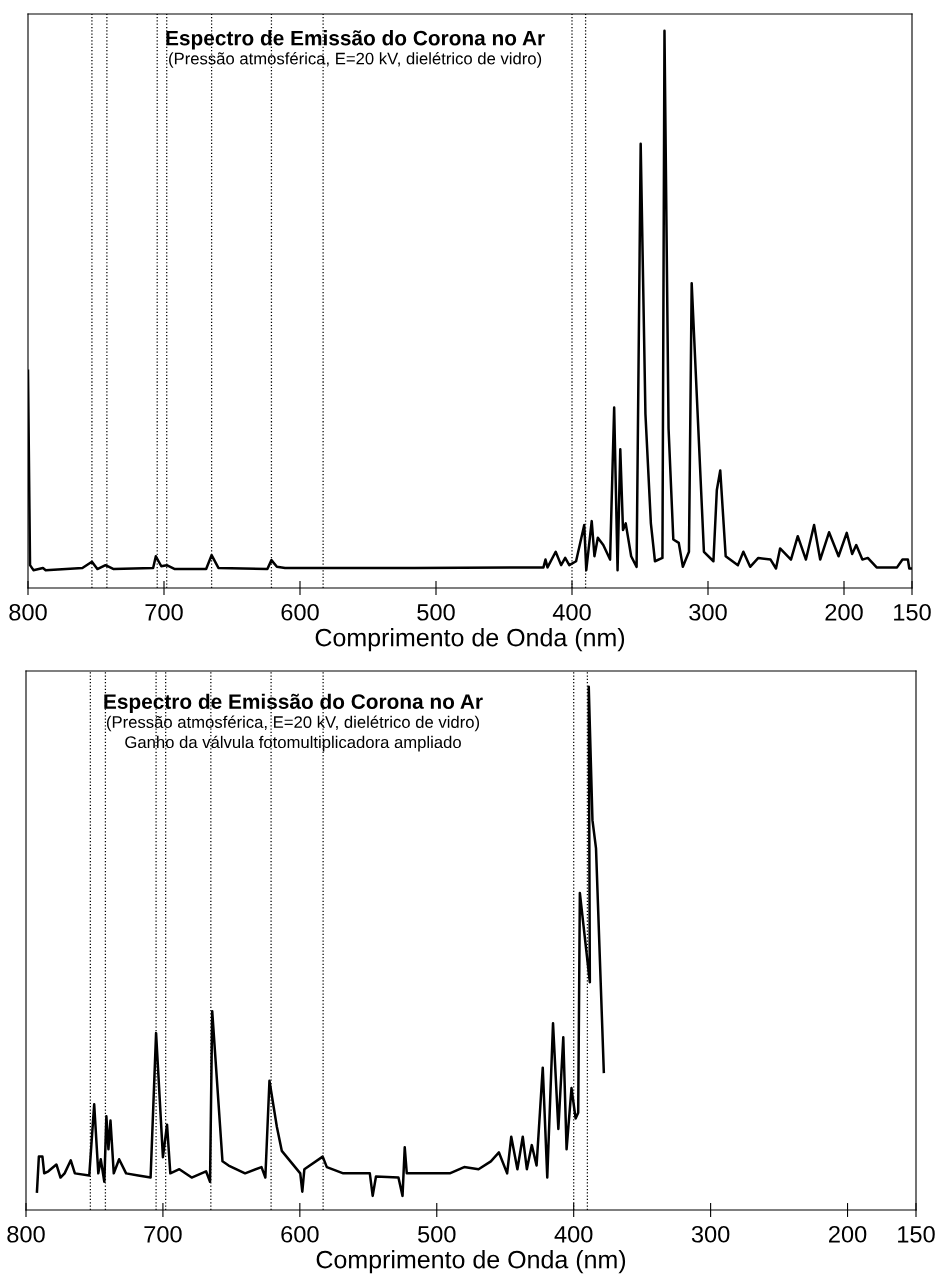 This screenshot has width=938, height=1288. What do you see at coordinates (293, 743) in the screenshot?
I see `annotation: Ganho da válvula fotomultiplicadora ampliado` at bounding box center [293, 743].